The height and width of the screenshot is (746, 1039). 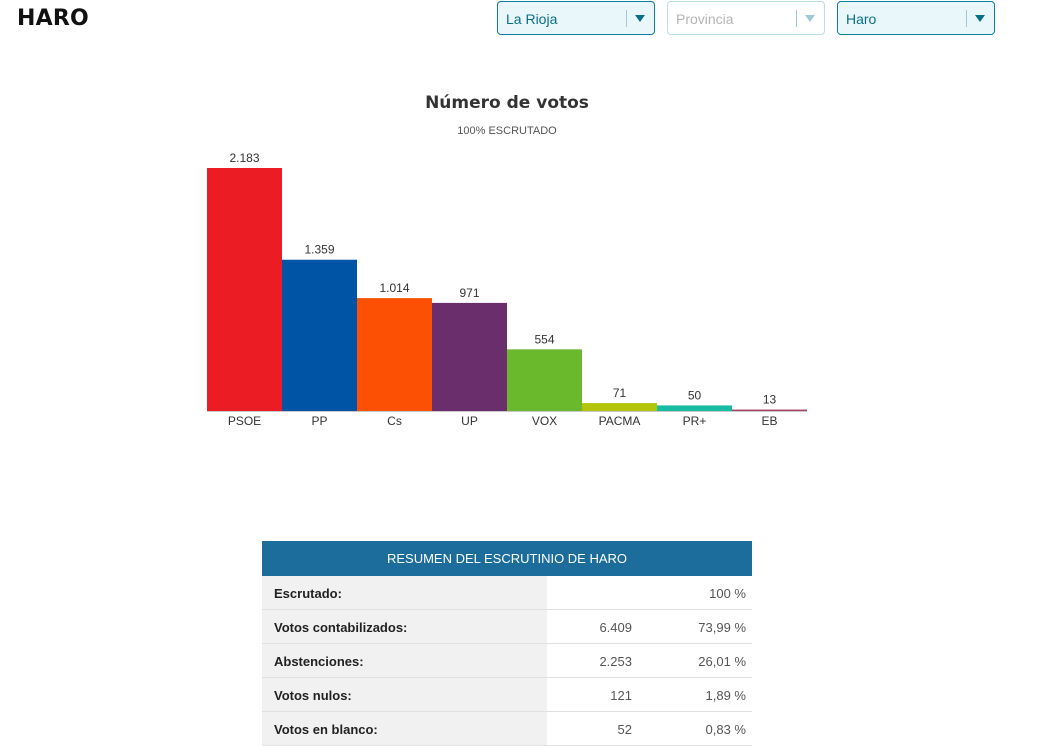 I want to click on value-label-vox: 554, so click(x=544, y=339).